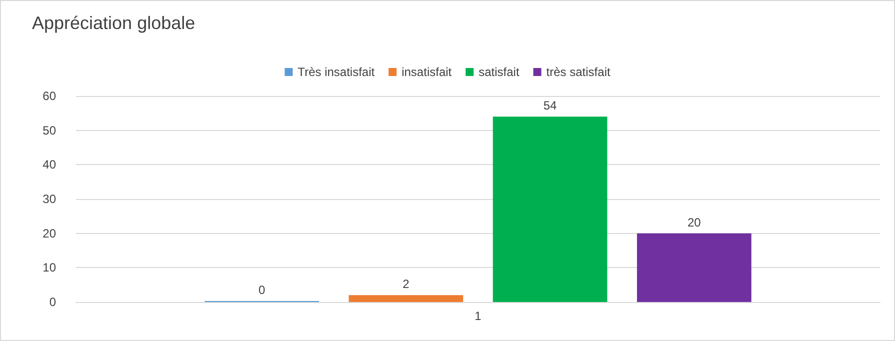 The image size is (895, 341). I want to click on legend-label: Très insatisfait, so click(337, 72).